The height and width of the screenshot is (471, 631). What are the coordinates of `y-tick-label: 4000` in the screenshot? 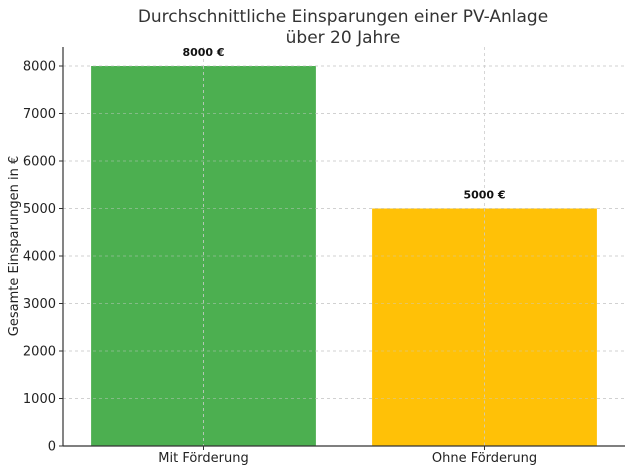 It's located at (39, 257).